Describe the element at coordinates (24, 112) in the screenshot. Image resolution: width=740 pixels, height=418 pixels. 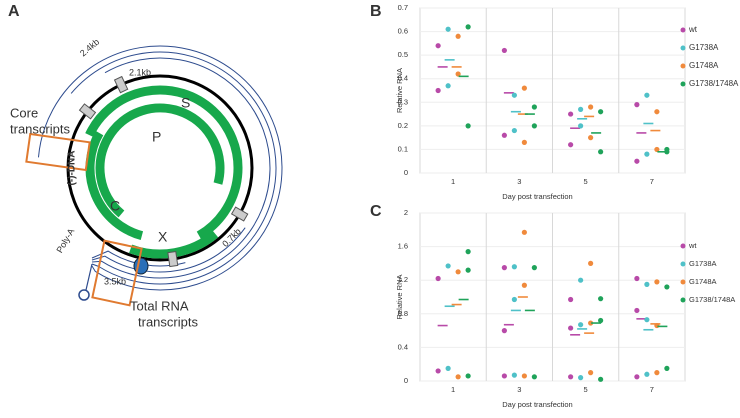
I see `label: Core` at that location.